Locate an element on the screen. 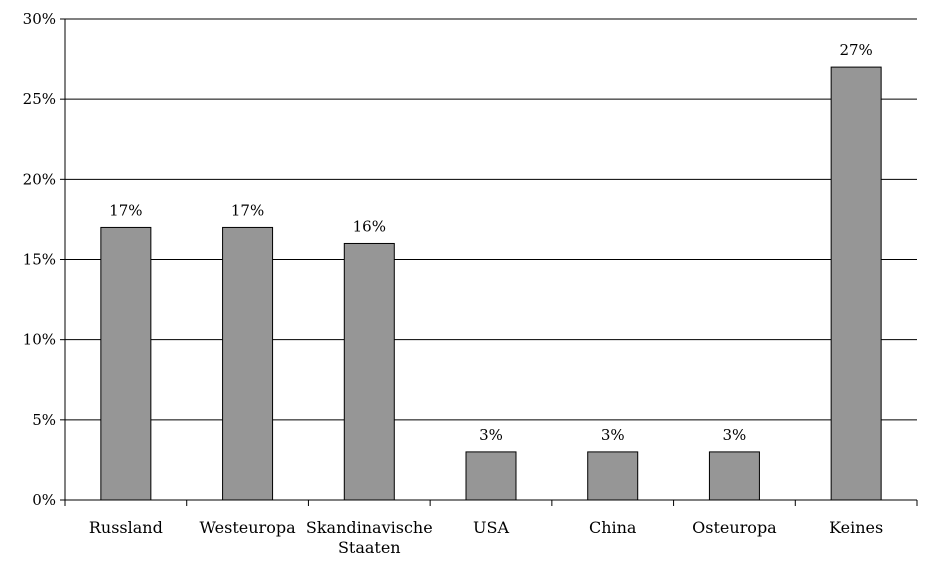  y-tick-label: 15% is located at coordinates (39, 260).